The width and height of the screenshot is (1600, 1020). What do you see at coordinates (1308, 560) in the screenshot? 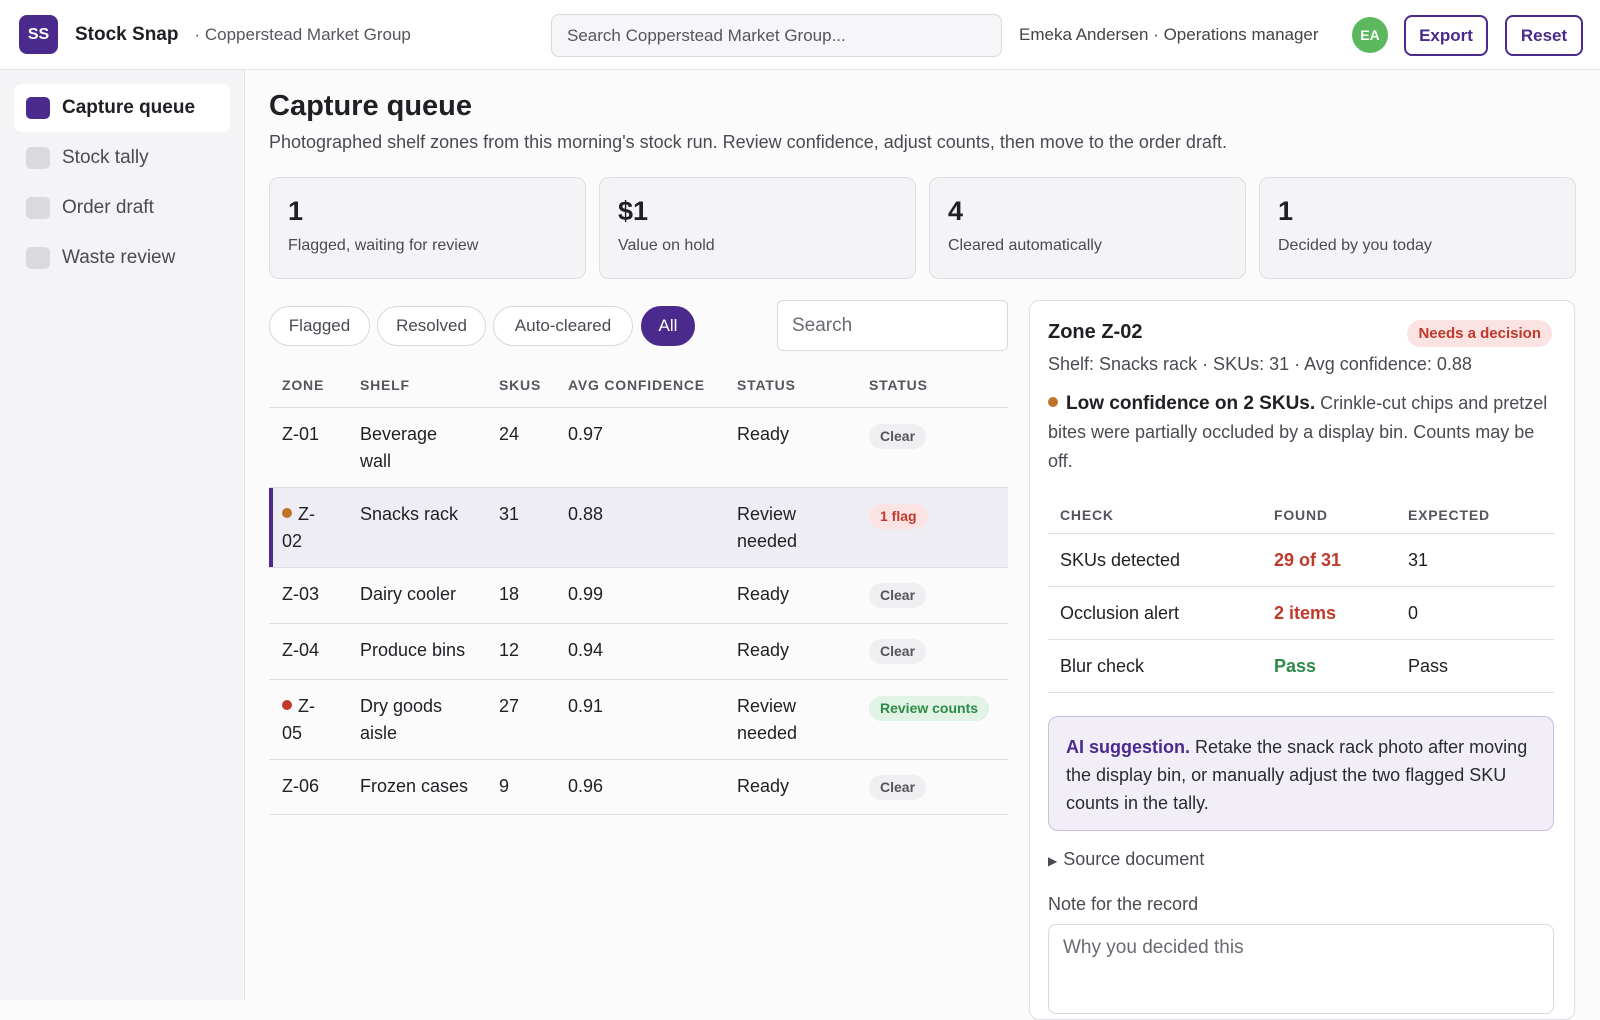
I see `check-found: 29 of 31` at bounding box center [1308, 560].